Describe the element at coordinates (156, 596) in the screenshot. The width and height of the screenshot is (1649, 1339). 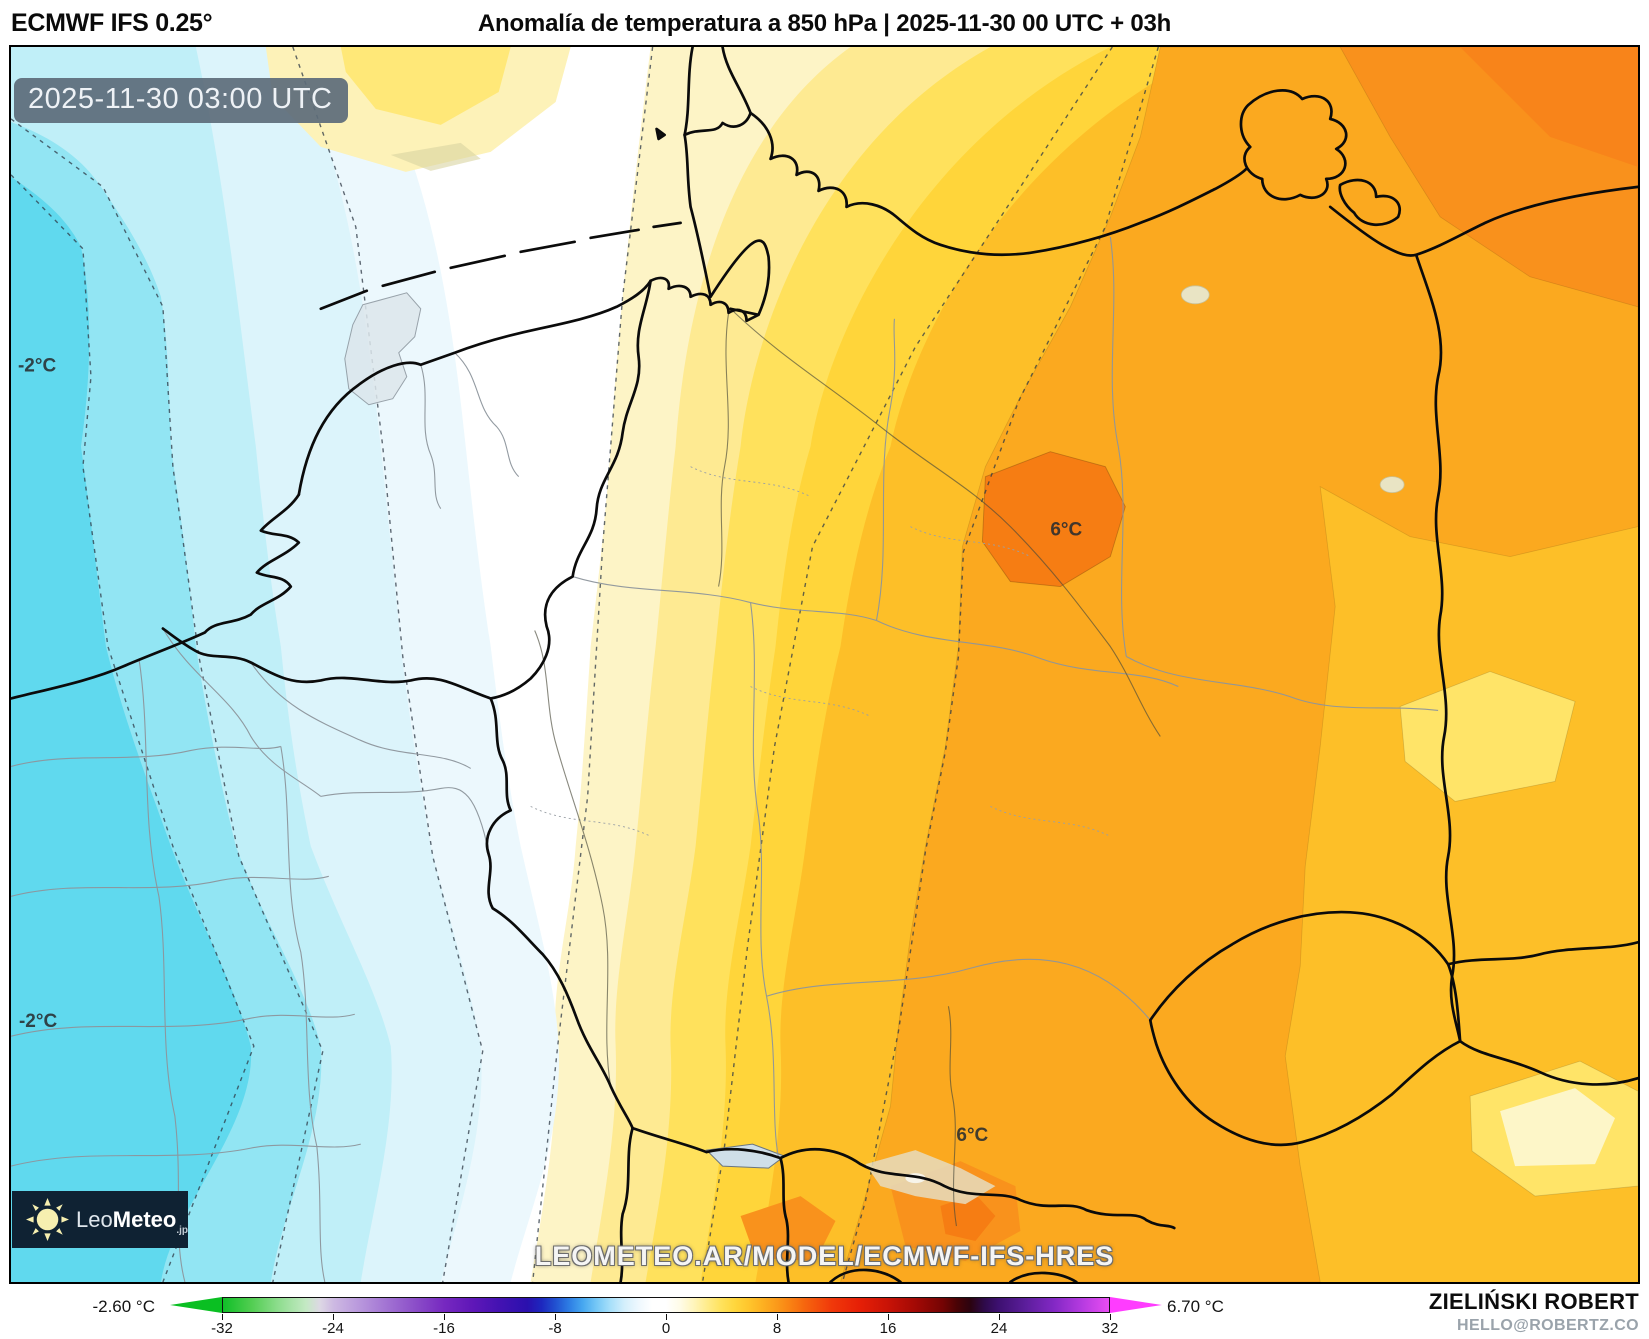
I see `coast-belgium` at that location.